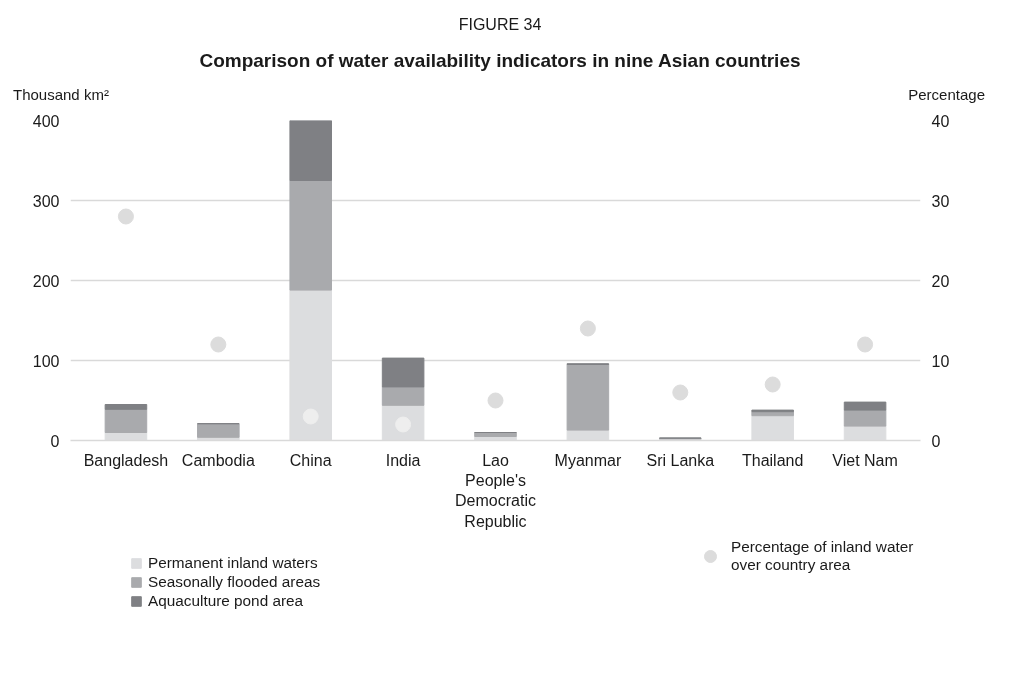  What do you see at coordinates (234, 582) in the screenshot?
I see `legend-label: Seasonally flooded areas` at bounding box center [234, 582].